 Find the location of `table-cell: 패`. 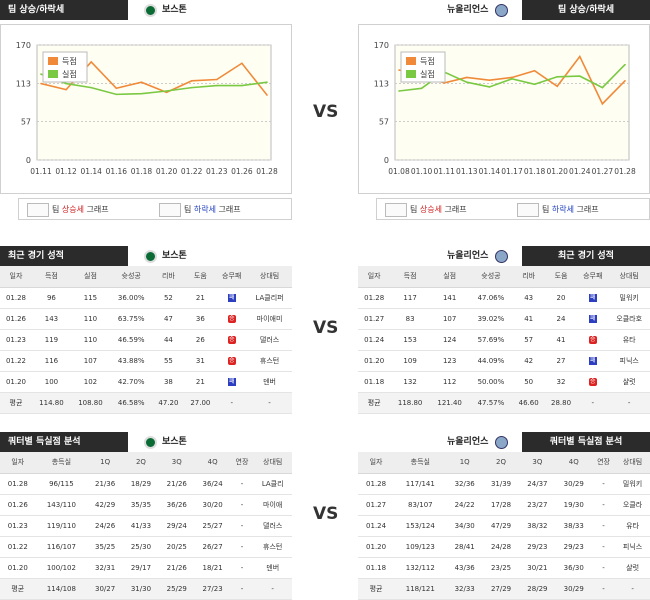

table-cell: 패 is located at coordinates (593, 298).